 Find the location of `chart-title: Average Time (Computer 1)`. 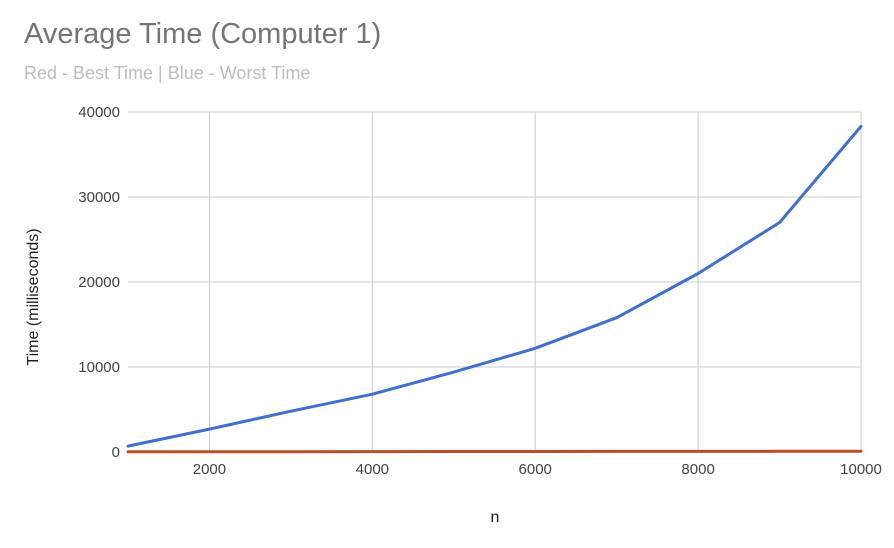

chart-title: Average Time (Computer 1) is located at coordinates (203, 34).